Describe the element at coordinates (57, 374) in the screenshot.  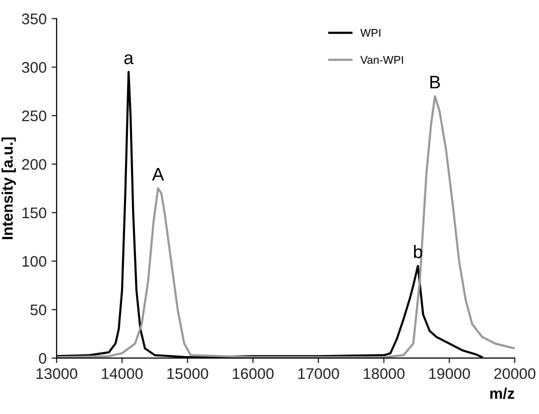
I see `x-tick-label: 13000` at that location.